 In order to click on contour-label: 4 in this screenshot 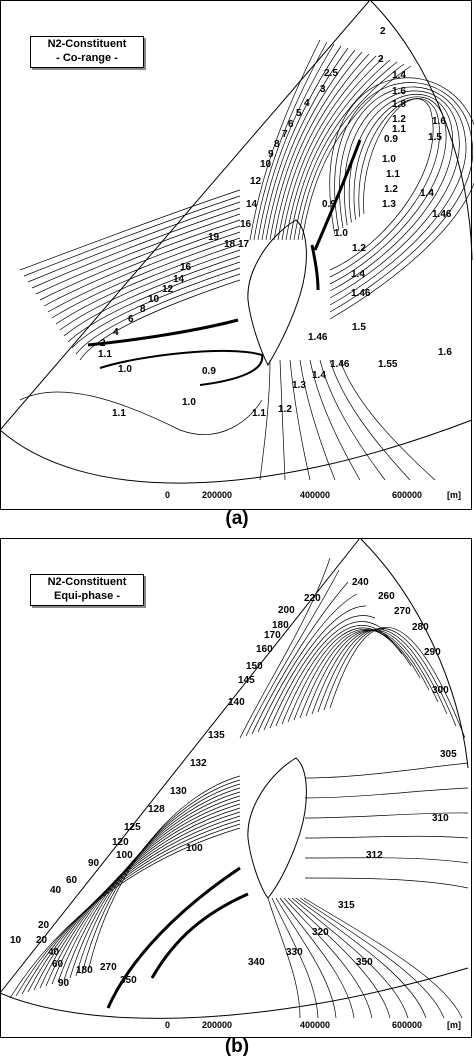, I will do `click(307, 103)`.